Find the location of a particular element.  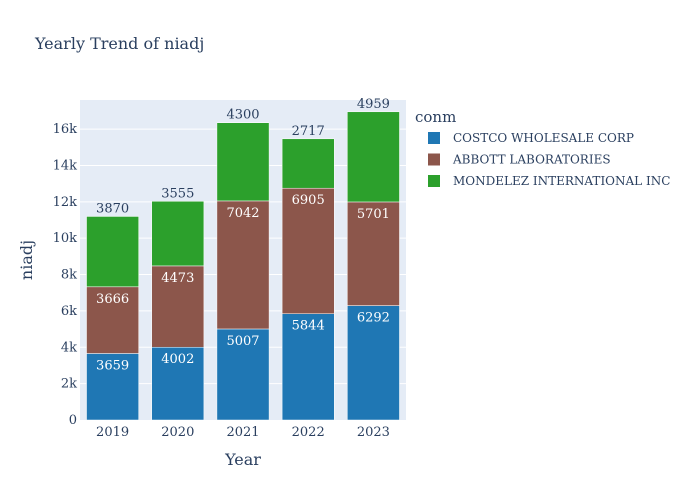

x-tick-label: 2022 is located at coordinates (308, 432).